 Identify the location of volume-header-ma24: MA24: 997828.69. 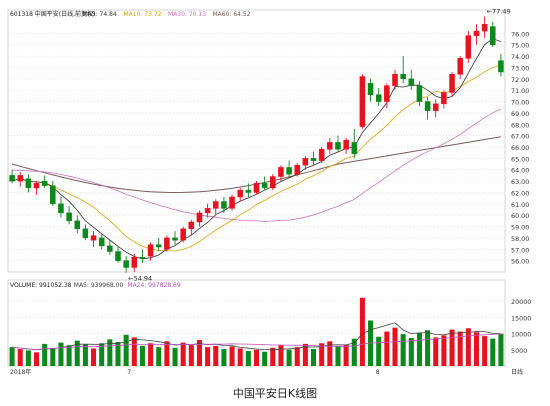
(153, 285).